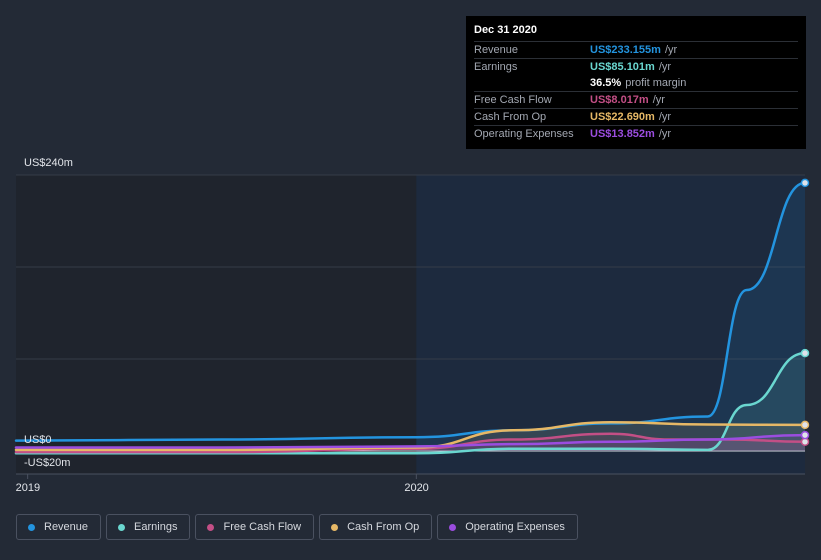 This screenshot has height=560, width=821. I want to click on legend-label: Operating Expenses, so click(515, 527).